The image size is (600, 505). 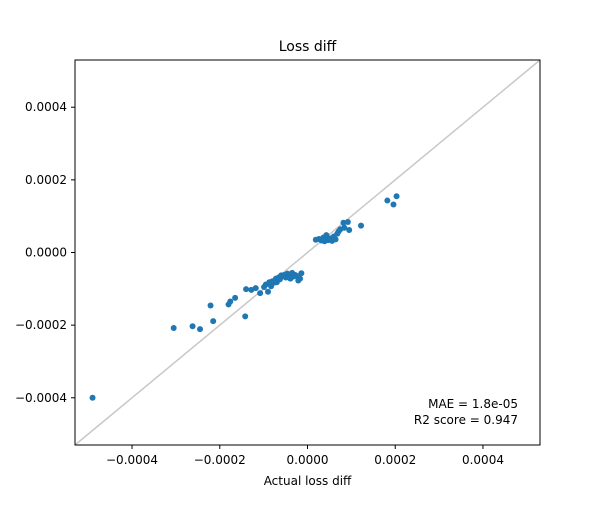 I want to click on x-tick-label: −0.0002, so click(x=220, y=460).